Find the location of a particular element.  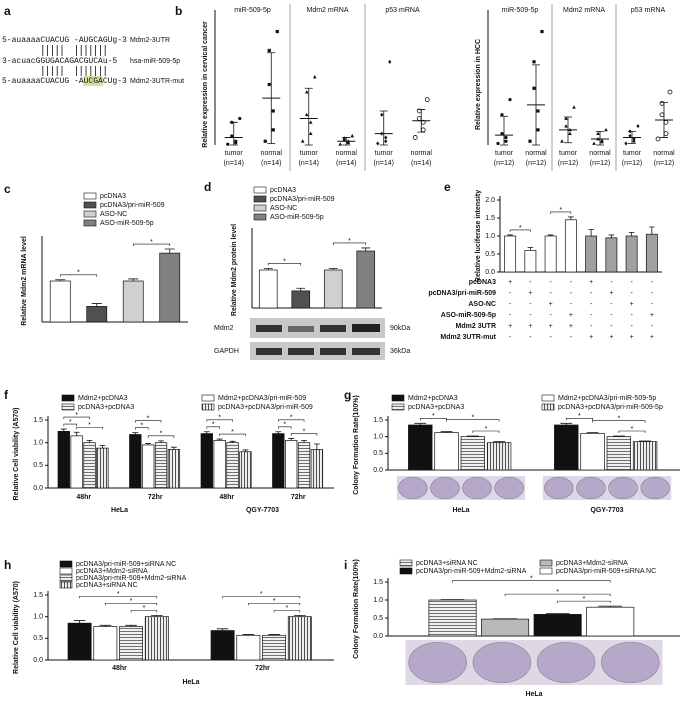

x-tick-label: normal is located at coordinates (272, 153).